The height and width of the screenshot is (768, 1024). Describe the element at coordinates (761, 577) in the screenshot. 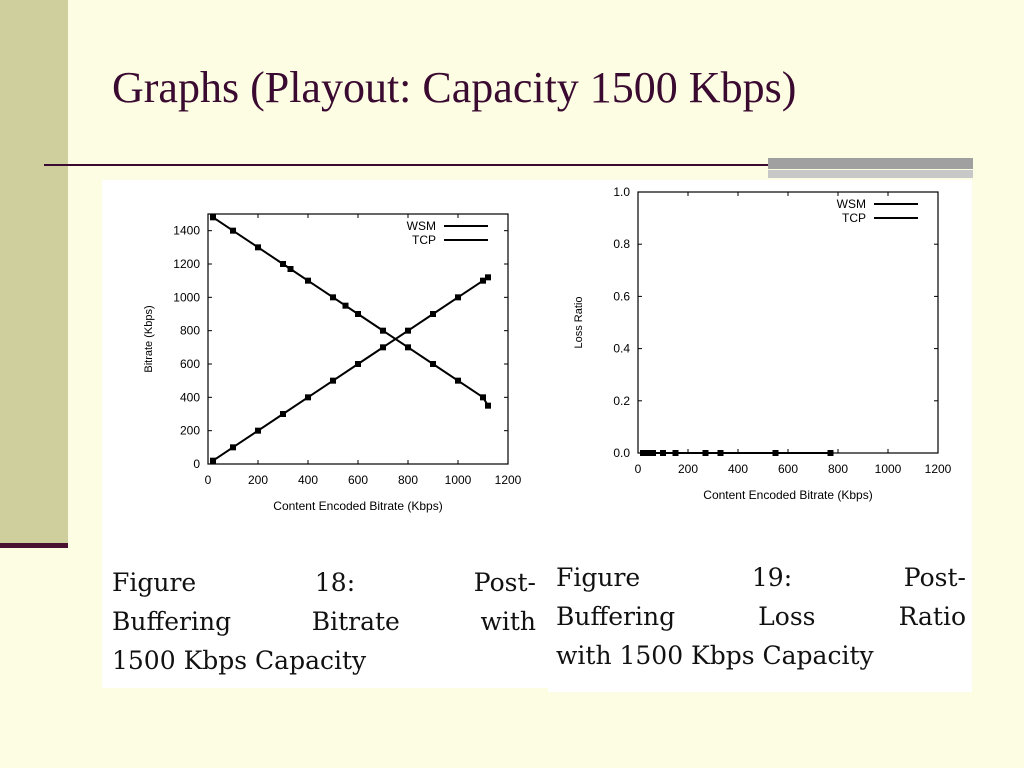

I see `caption-line: Figure 19: Post-` at that location.